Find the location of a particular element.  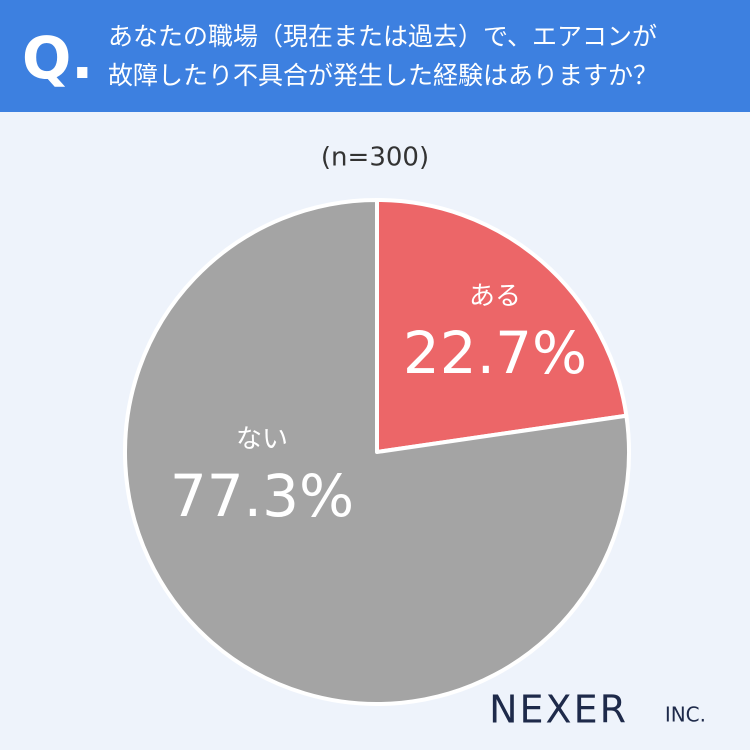

value-label: 77.3% is located at coordinates (262, 496).